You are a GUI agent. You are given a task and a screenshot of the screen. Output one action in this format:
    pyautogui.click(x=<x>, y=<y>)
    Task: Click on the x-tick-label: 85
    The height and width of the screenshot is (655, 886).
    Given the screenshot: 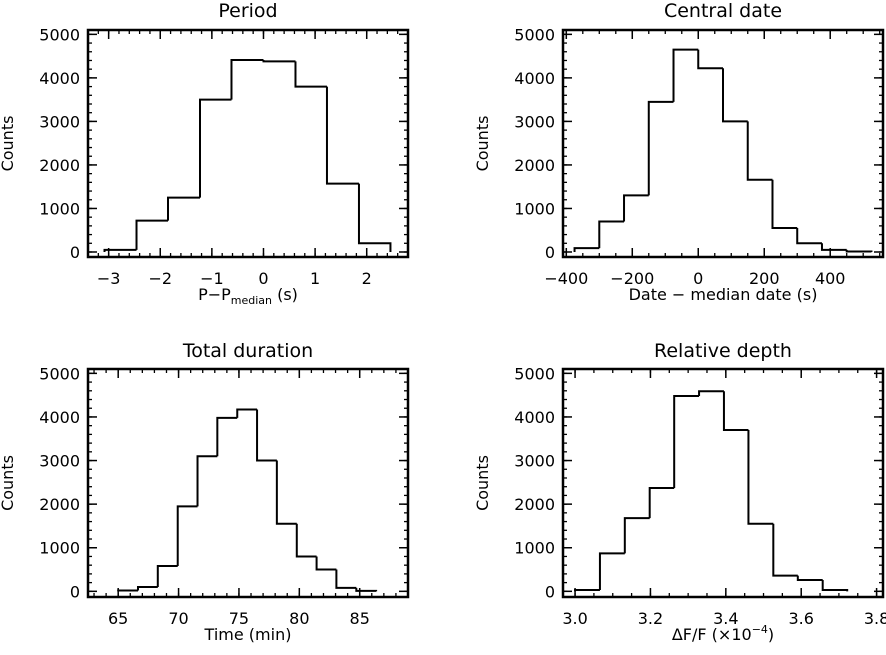 What is the action you would take?
    pyautogui.click(x=360, y=618)
    